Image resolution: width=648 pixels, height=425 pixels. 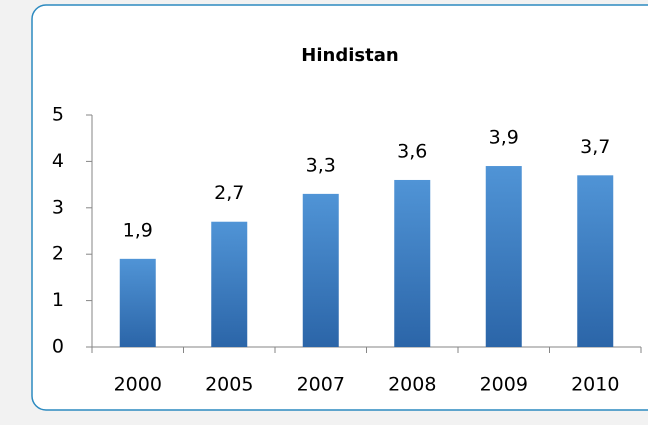 I want to click on x-tick-label: 2010, so click(x=595, y=385).